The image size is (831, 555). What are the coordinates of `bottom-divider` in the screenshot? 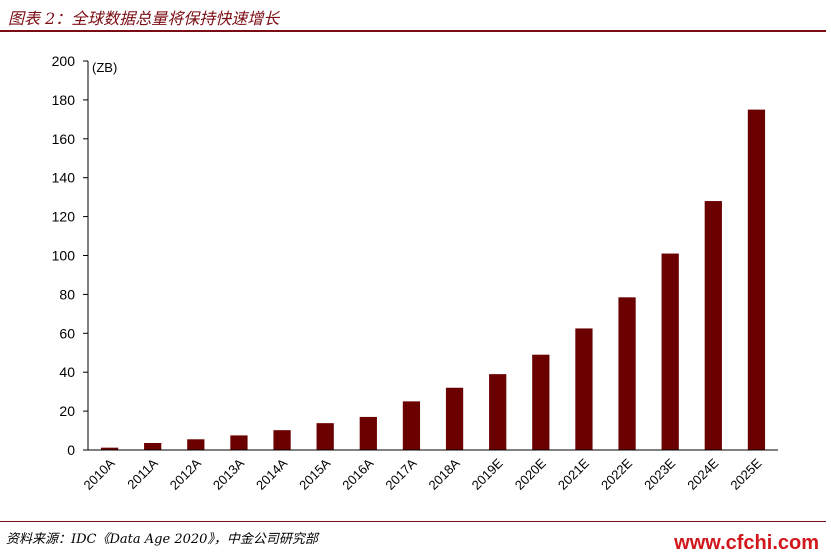 It's located at (413, 521).